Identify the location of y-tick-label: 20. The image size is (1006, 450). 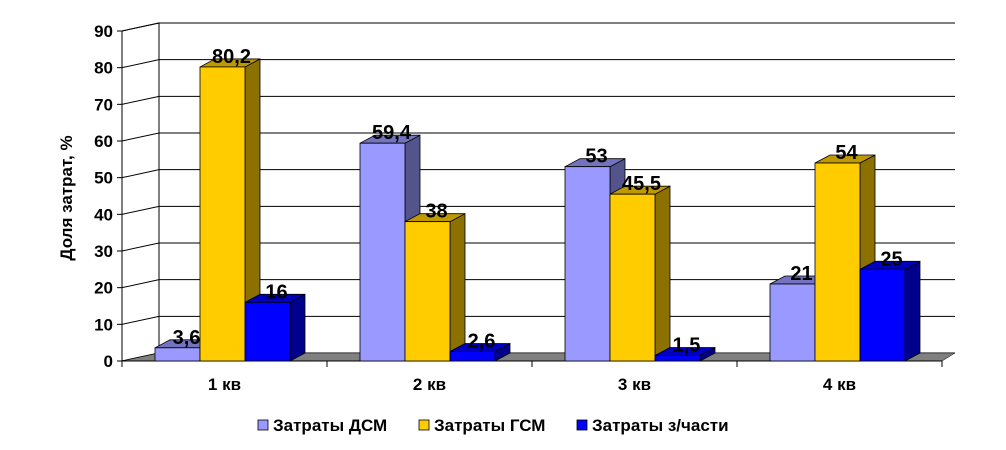
(103, 288).